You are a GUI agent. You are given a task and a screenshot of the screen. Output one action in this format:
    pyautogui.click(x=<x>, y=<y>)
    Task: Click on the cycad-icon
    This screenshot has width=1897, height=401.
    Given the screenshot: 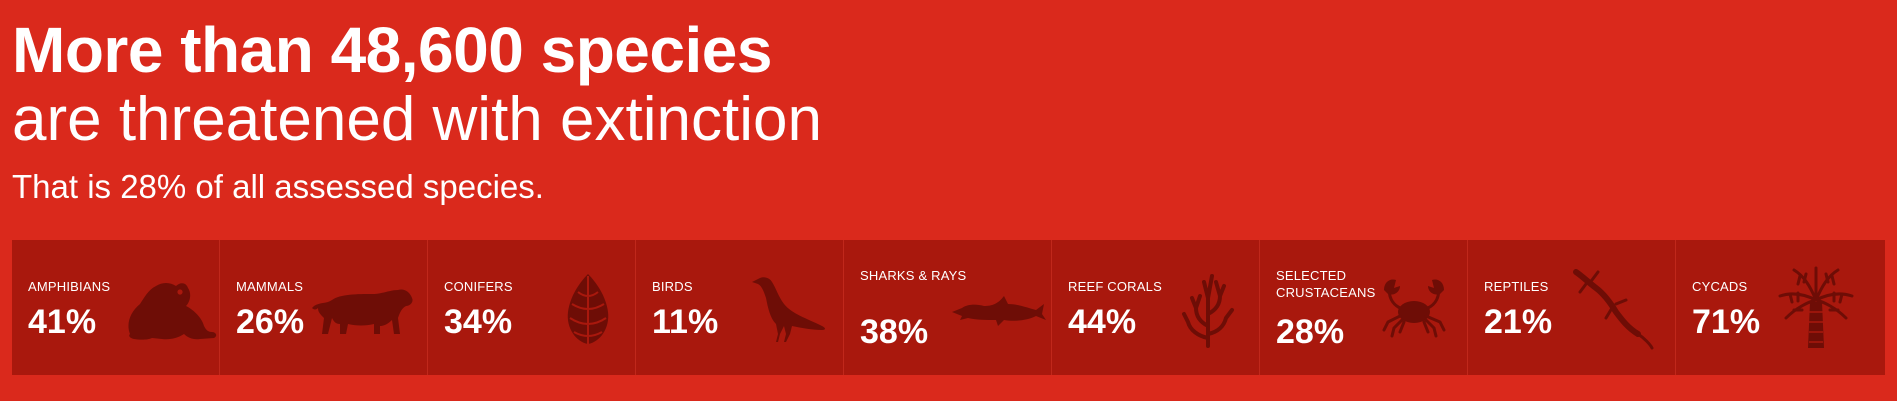 What is the action you would take?
    pyautogui.click(x=1816, y=307)
    